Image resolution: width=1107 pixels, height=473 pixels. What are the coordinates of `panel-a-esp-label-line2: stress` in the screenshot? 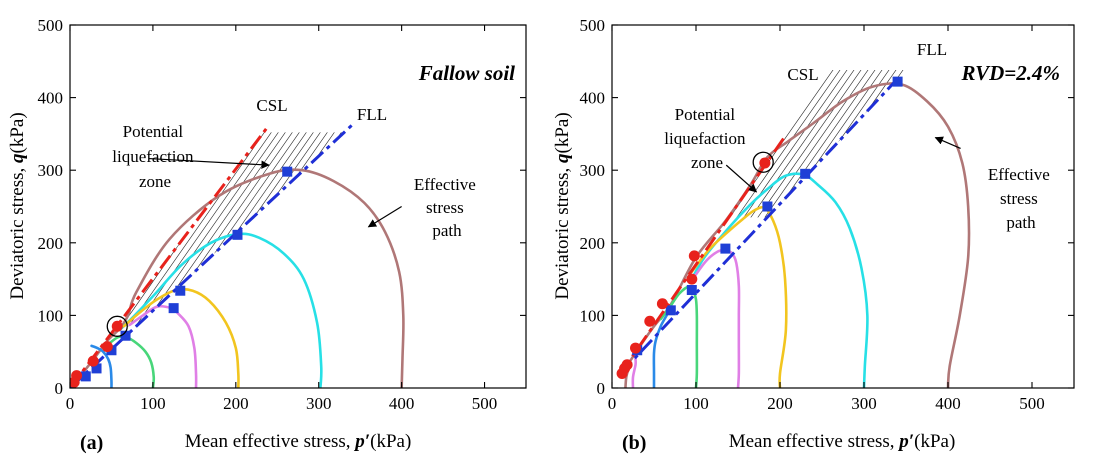 It's located at (445, 207).